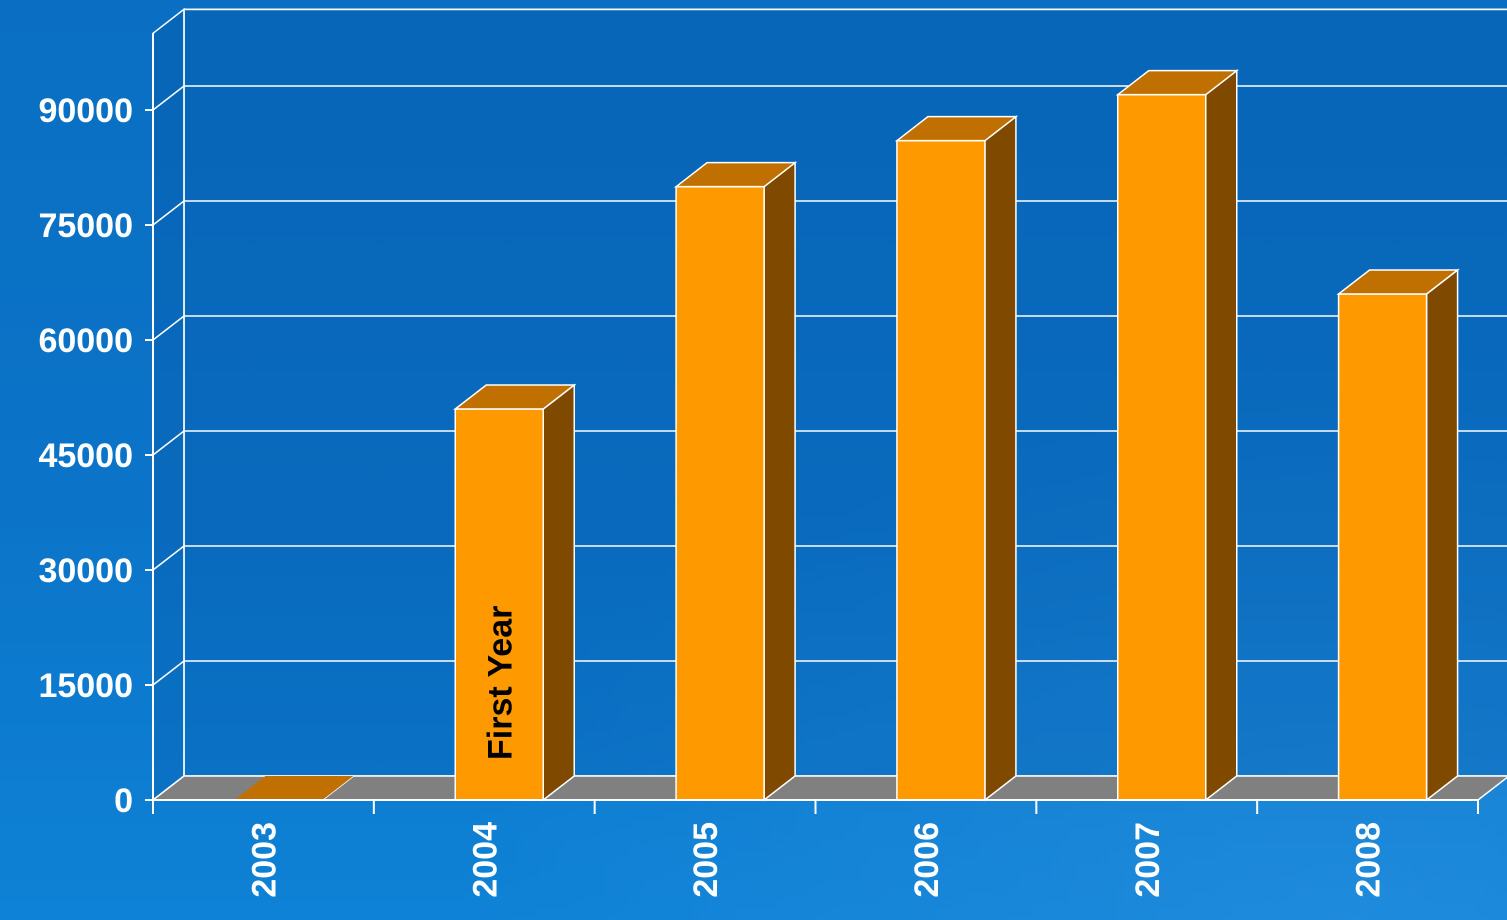 The image size is (1507, 920). What do you see at coordinates (85, 456) in the screenshot?
I see `y-tick-label: 45000` at bounding box center [85, 456].